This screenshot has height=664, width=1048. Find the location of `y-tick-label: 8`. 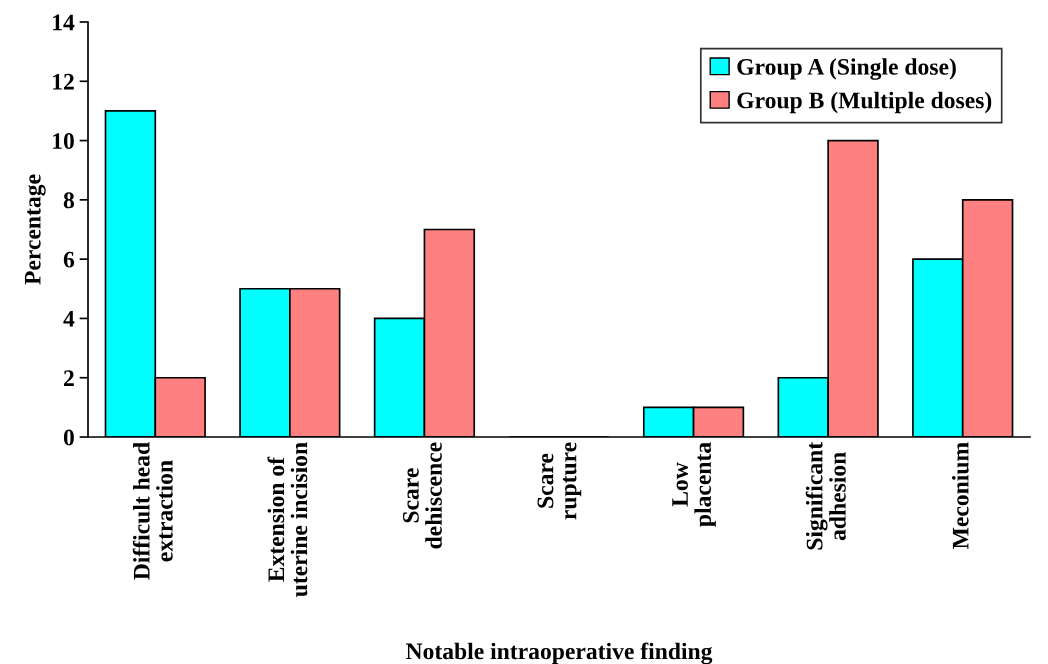

y-tick-label: 8 is located at coordinates (69, 200).